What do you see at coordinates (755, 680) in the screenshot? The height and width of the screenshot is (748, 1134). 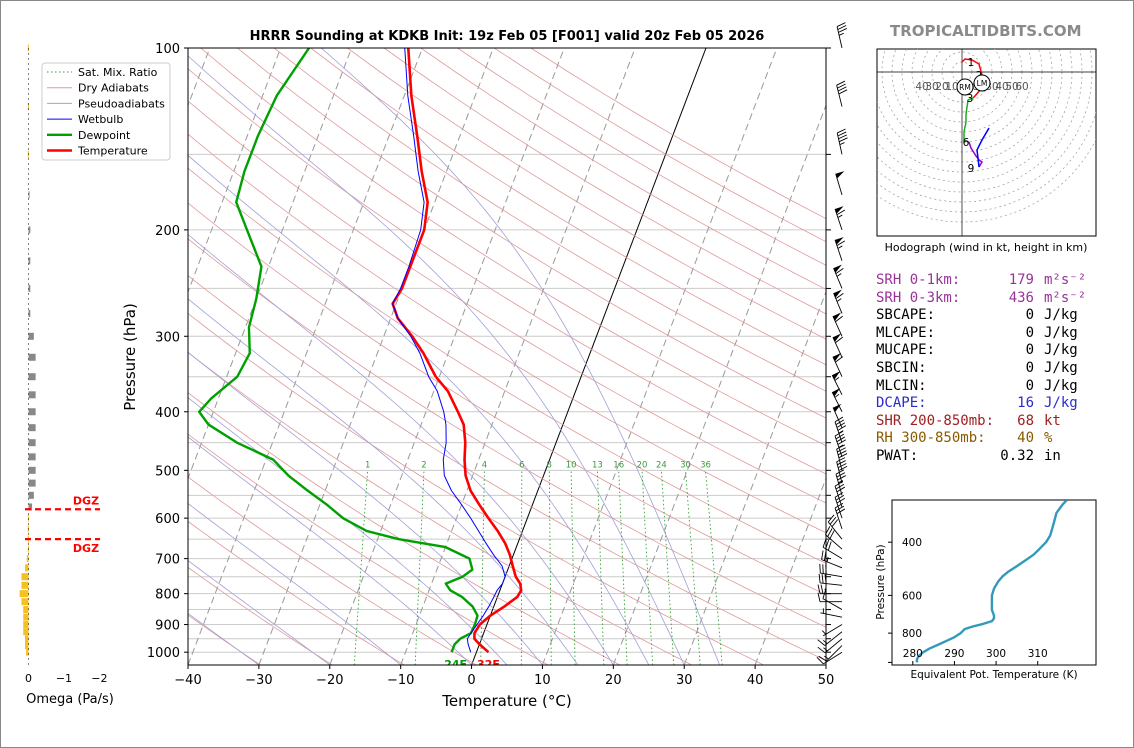 I see `x-tick-label: 40` at bounding box center [755, 680].